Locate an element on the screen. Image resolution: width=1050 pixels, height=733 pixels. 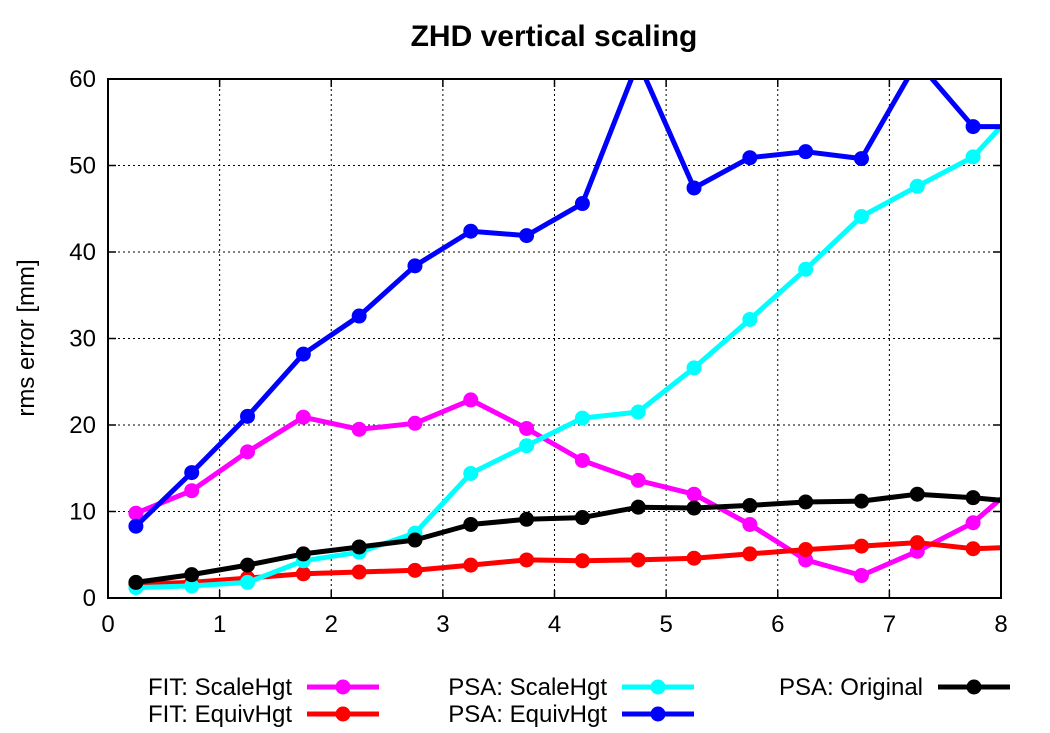
x-tick-label: 5 is located at coordinates (665, 624).